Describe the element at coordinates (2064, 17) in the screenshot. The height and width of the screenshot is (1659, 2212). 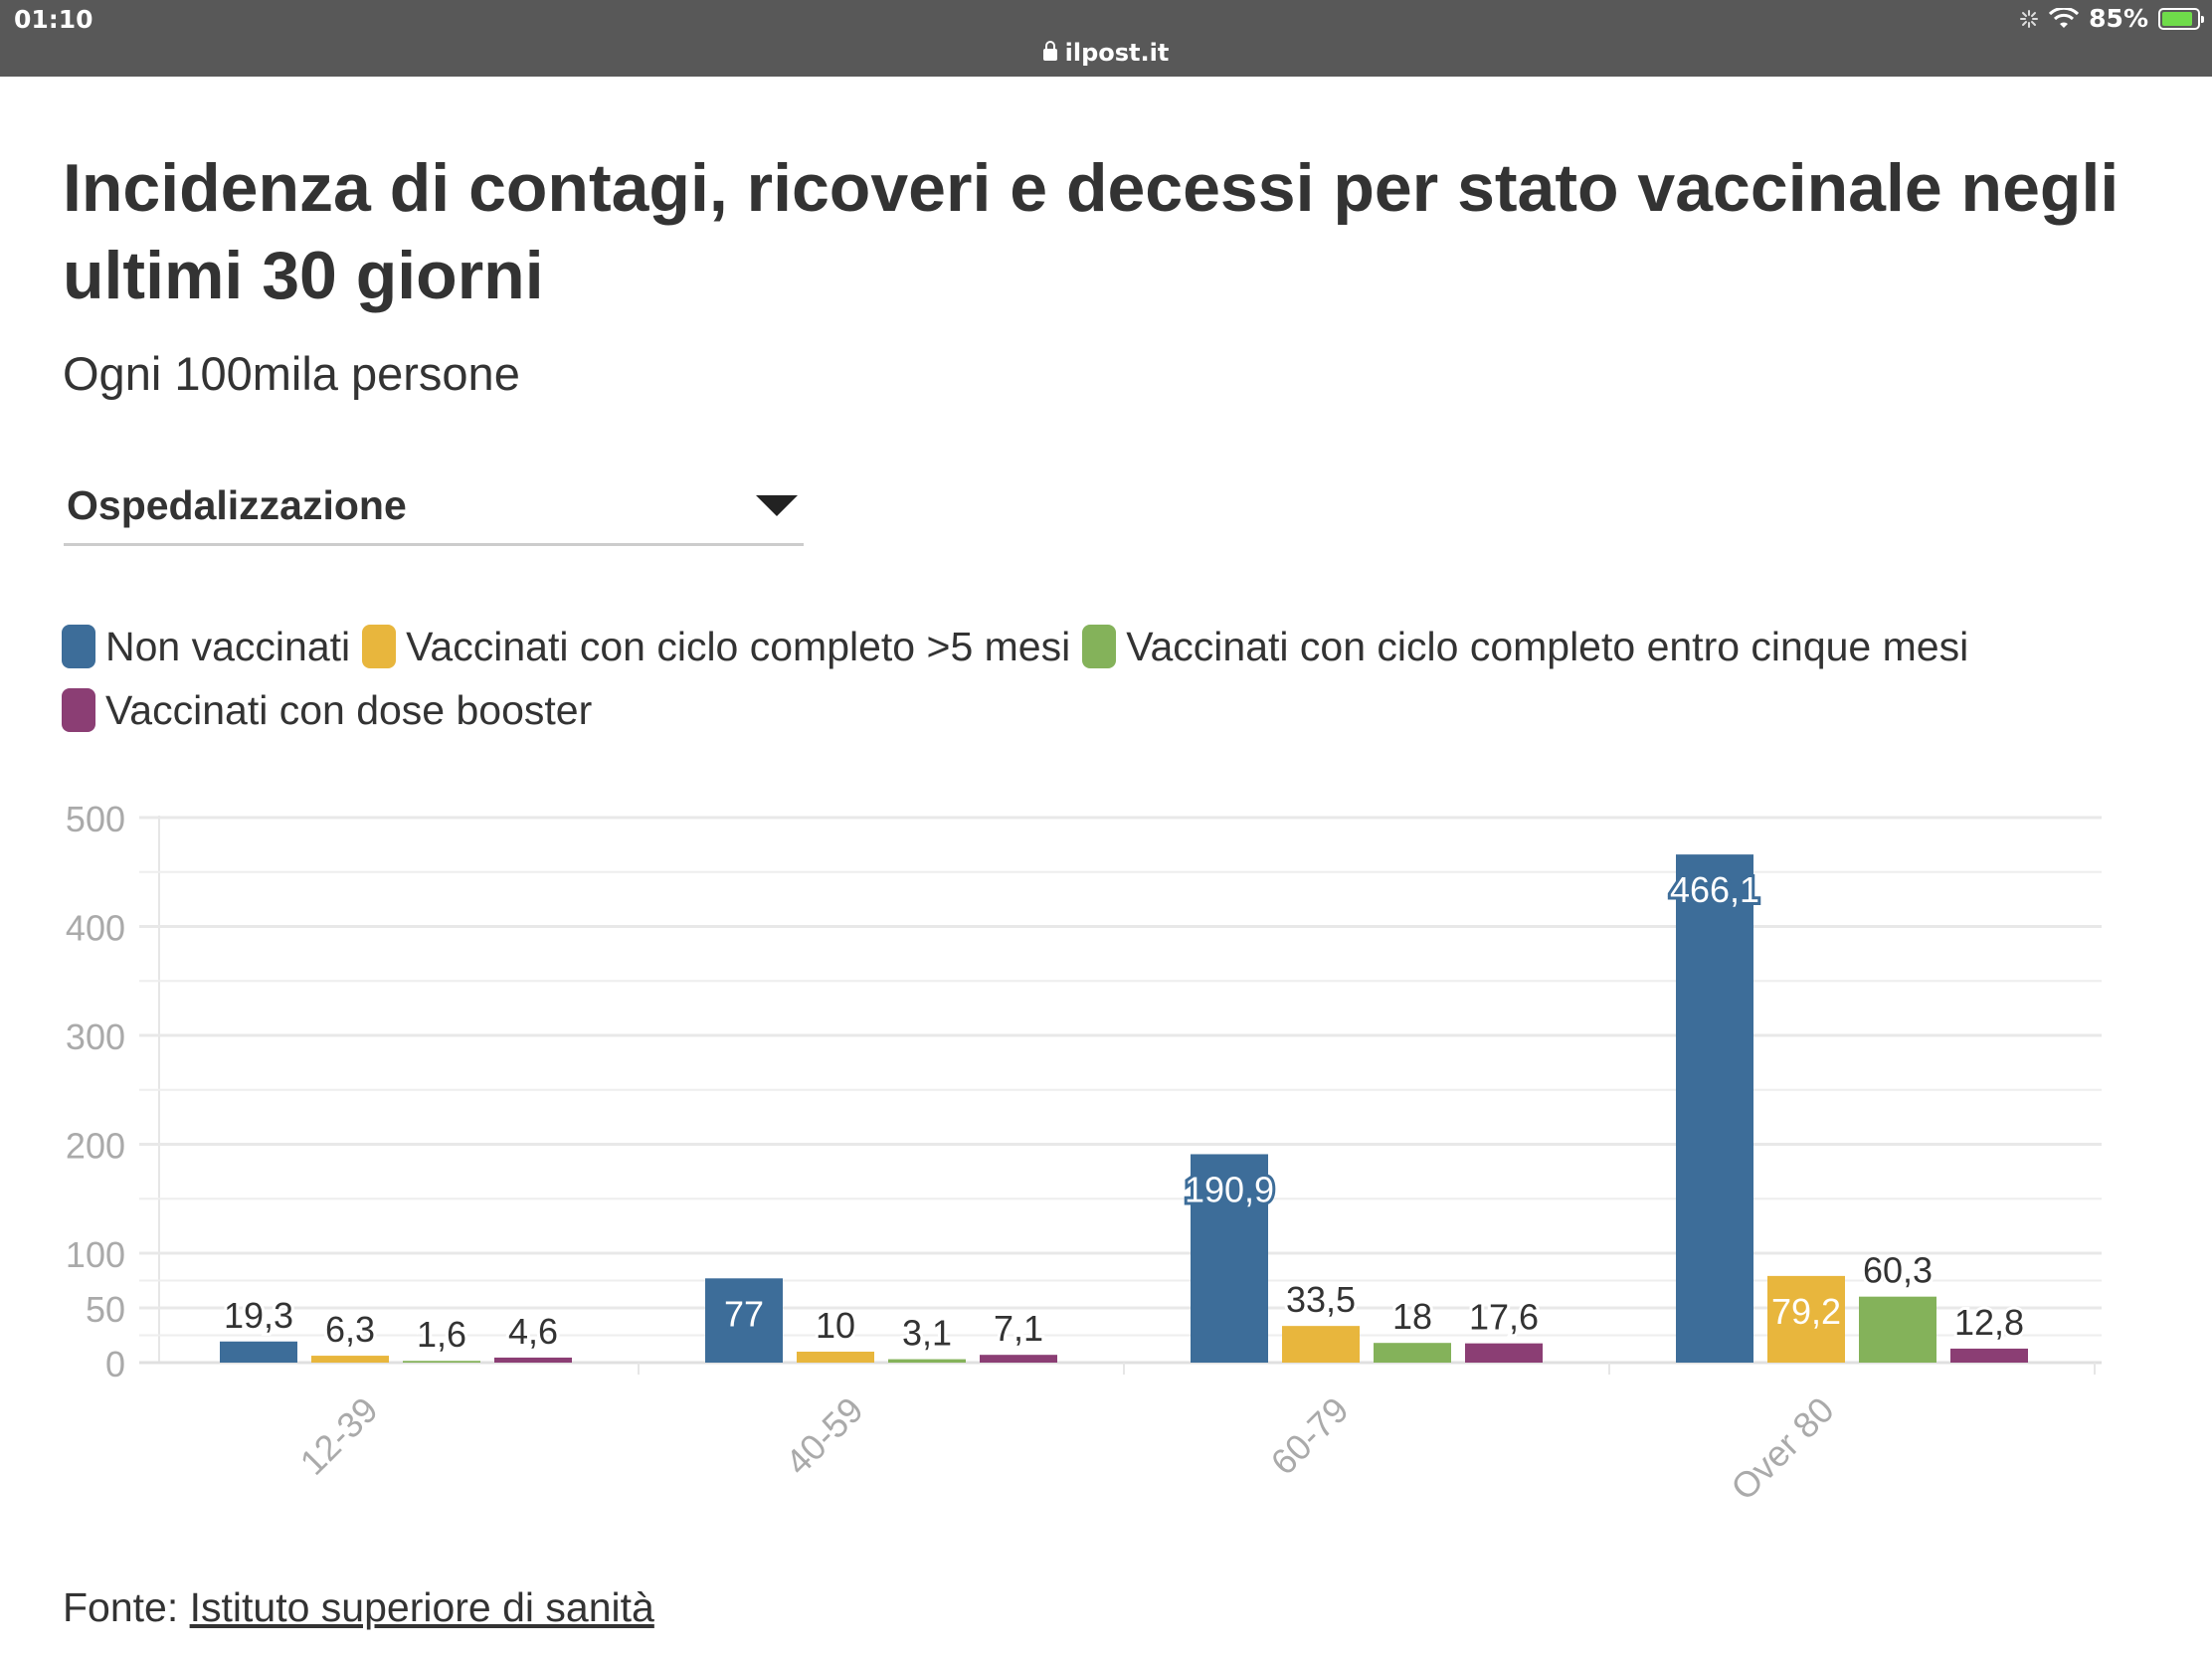
I see `wifi-icon` at that location.